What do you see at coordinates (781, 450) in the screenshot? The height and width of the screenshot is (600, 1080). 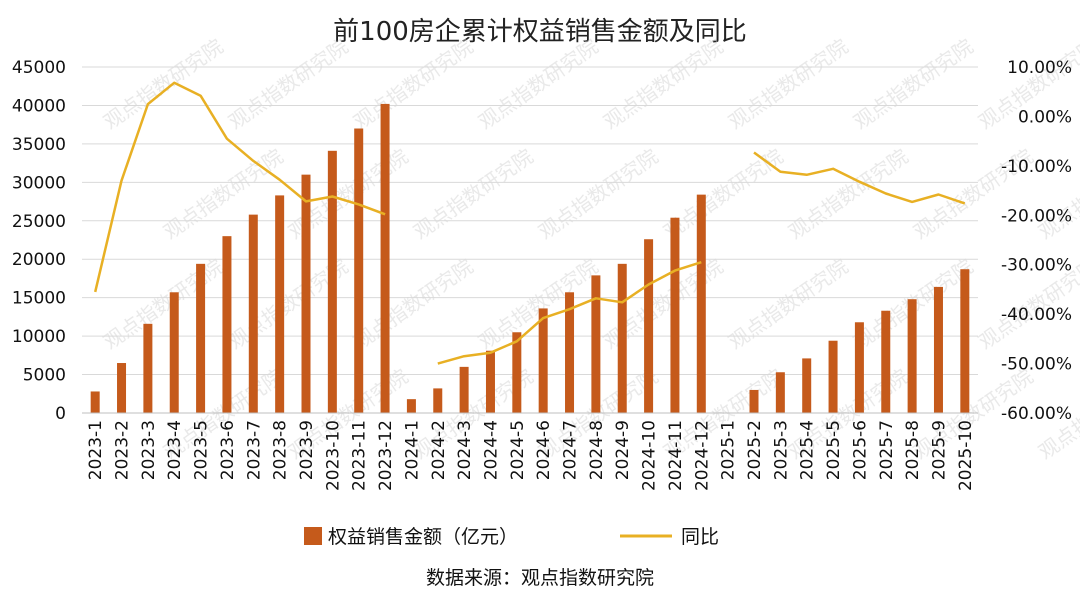 I see `x-tick-label: 2025-3` at bounding box center [781, 450].